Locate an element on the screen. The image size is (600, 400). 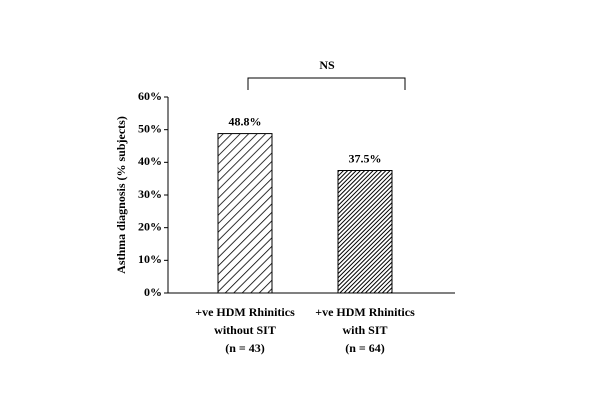
y-tick-label: 0% is located at coordinates (153, 292).